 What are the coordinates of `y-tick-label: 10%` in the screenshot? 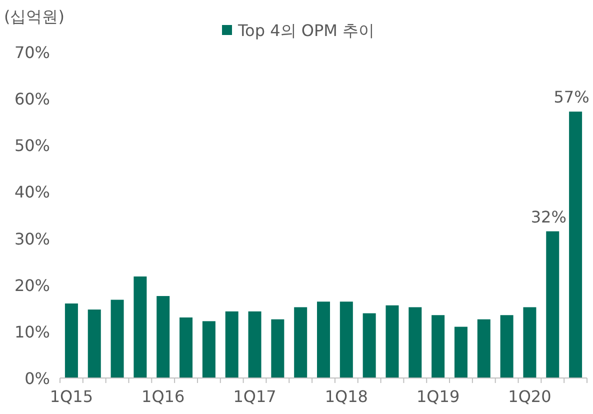 It's located at (32, 332).